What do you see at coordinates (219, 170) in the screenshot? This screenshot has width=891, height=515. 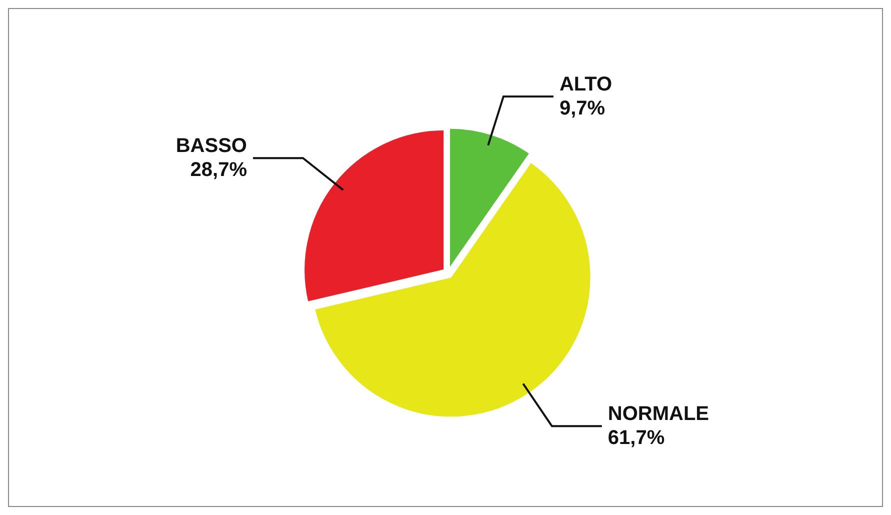 I see `data-label: 28,7%` at bounding box center [219, 170].